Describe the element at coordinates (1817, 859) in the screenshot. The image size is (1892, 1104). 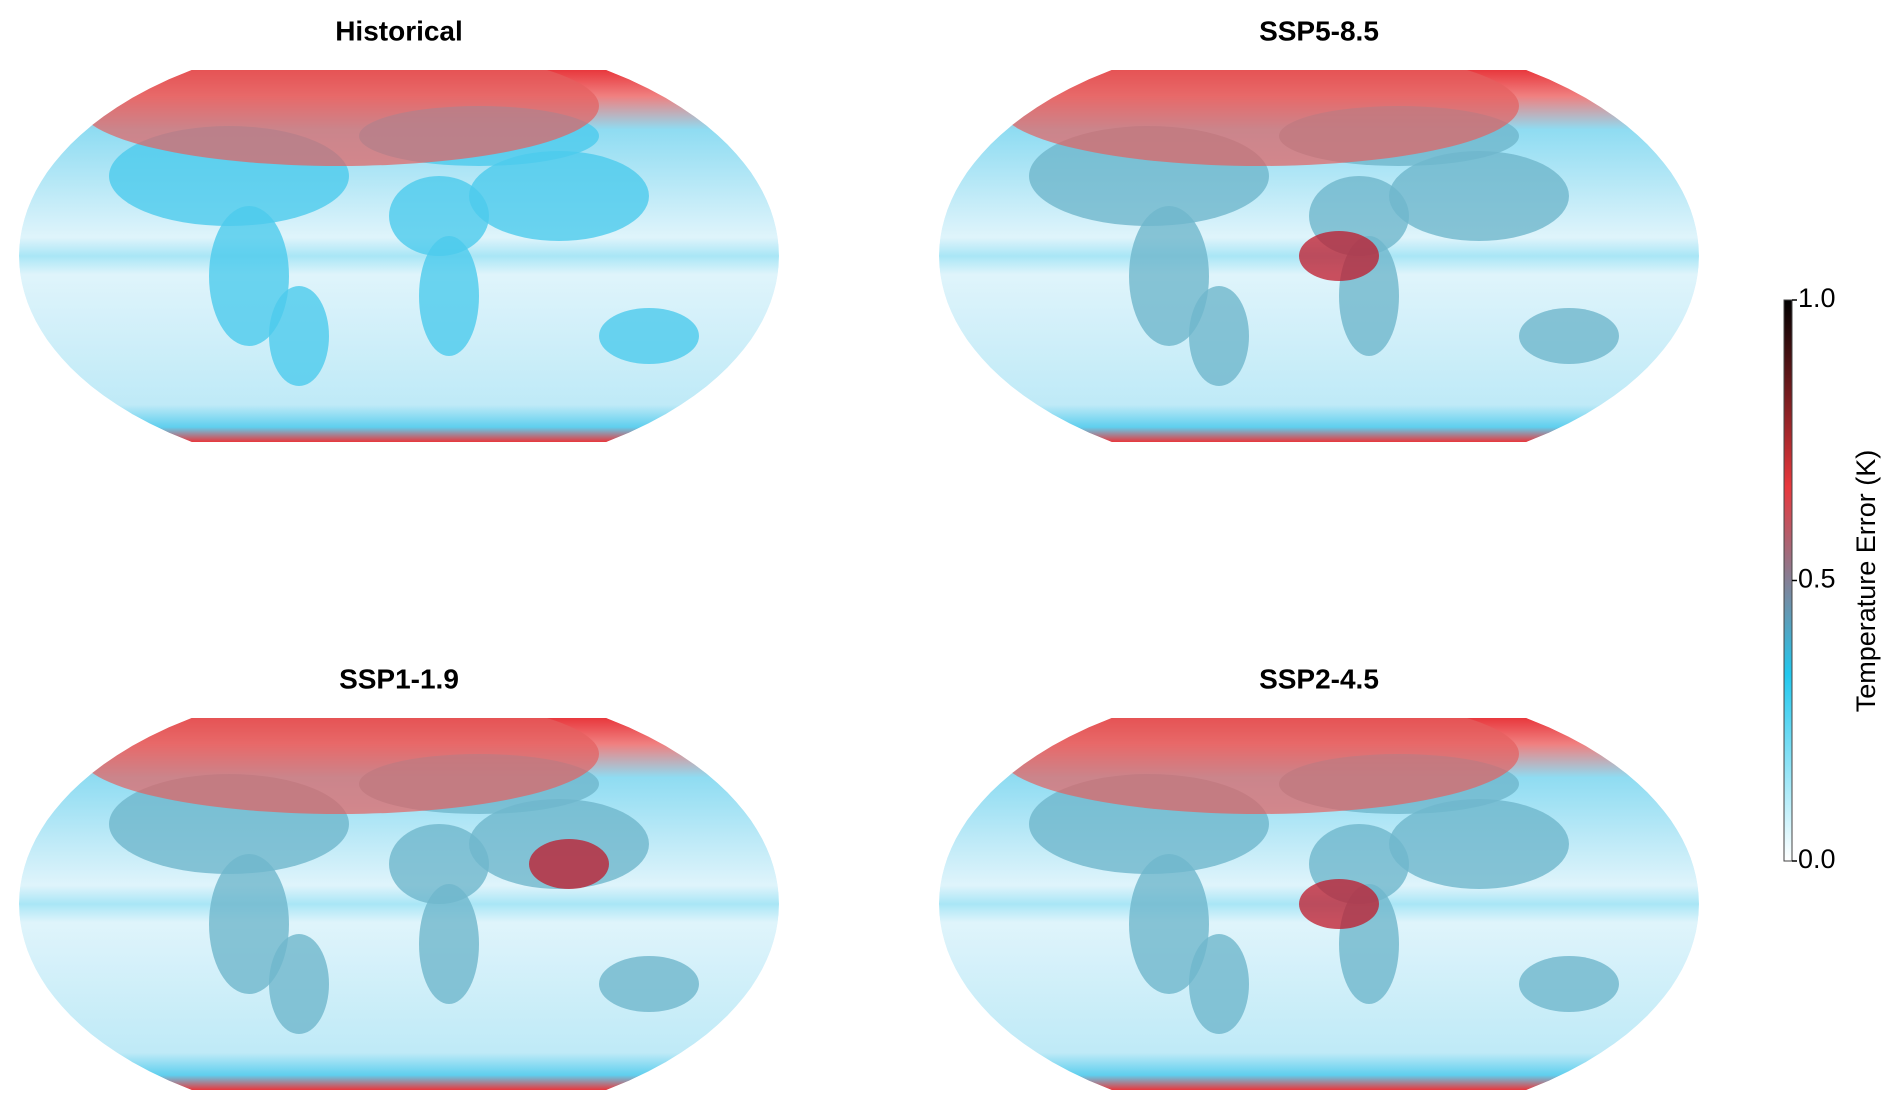
I see `colorbar-tick-label: 0.0` at that location.